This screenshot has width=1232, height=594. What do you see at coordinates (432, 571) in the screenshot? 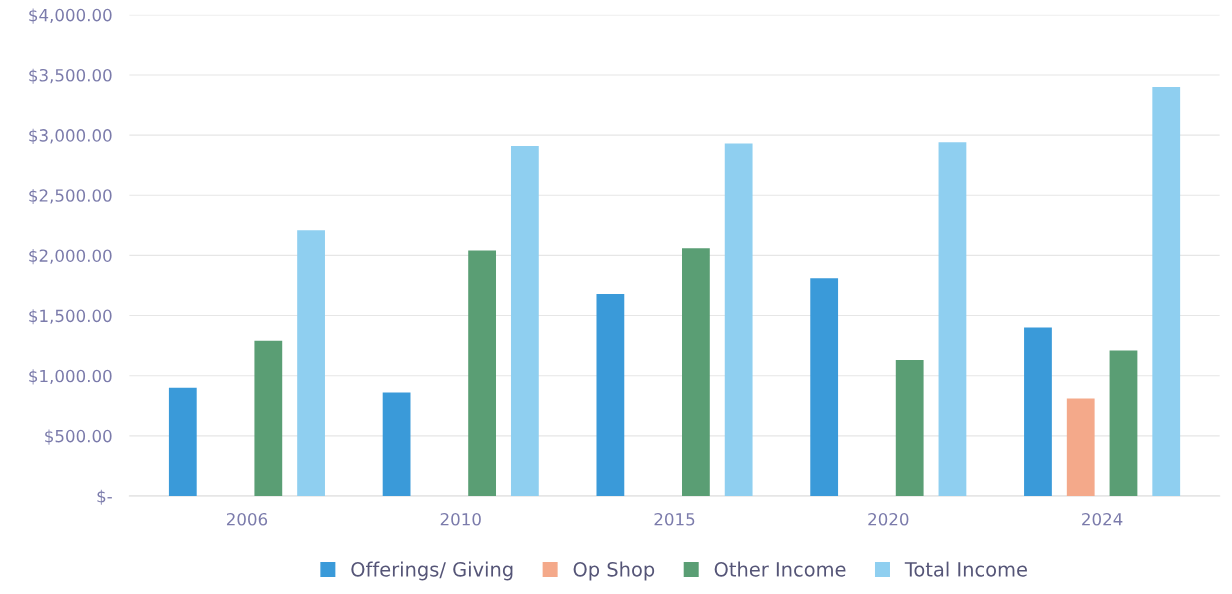
I see `legend-label: Offerings/ Giving` at bounding box center [432, 571].